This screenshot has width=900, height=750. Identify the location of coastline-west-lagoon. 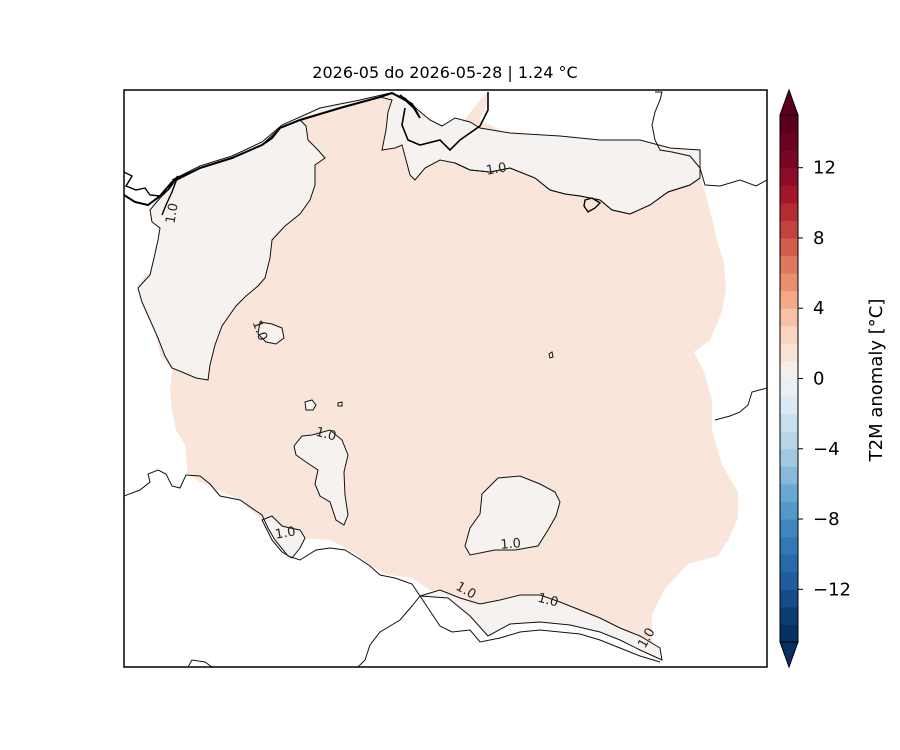
(151, 193).